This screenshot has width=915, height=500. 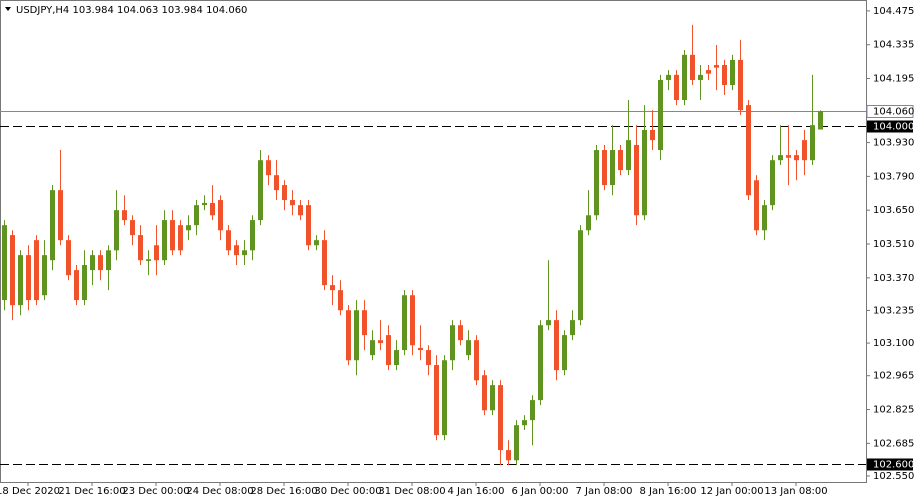 What do you see at coordinates (893, 343) in the screenshot?
I see `y-tick-label: 103.100` at bounding box center [893, 343].